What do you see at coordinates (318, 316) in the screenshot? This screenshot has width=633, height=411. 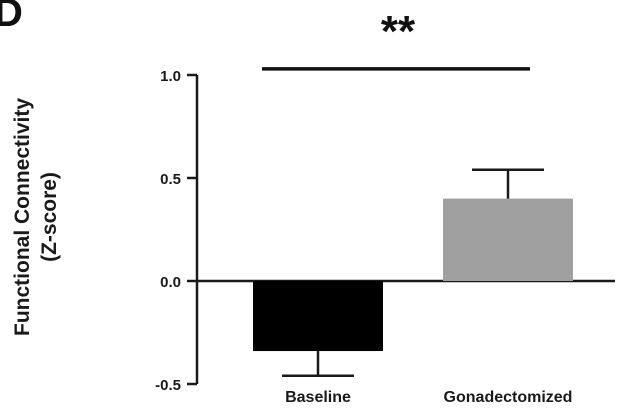 I see `bar-baseline` at bounding box center [318, 316].